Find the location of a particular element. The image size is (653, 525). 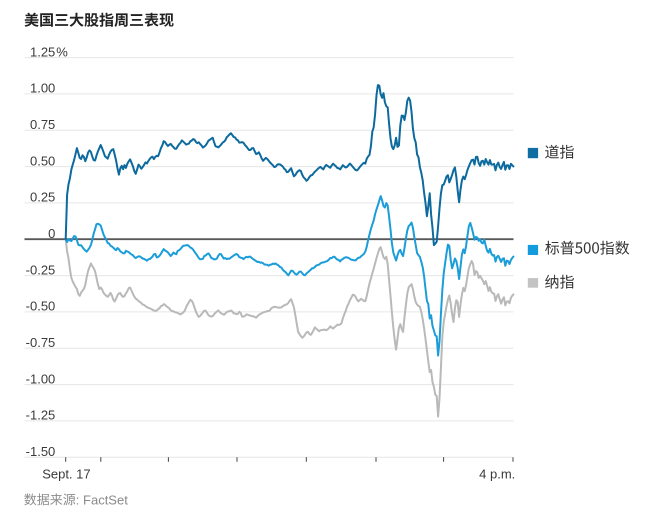

svg-text: 1.25 is located at coordinates (42, 51).